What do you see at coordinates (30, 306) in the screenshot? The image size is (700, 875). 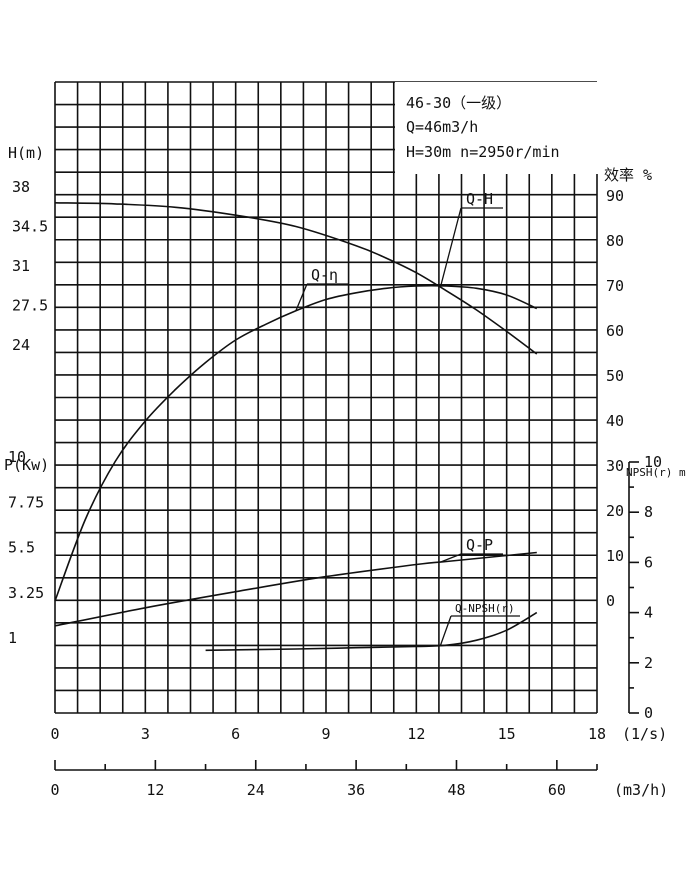 I see `head-tick-label: 27.5` at bounding box center [30, 306].